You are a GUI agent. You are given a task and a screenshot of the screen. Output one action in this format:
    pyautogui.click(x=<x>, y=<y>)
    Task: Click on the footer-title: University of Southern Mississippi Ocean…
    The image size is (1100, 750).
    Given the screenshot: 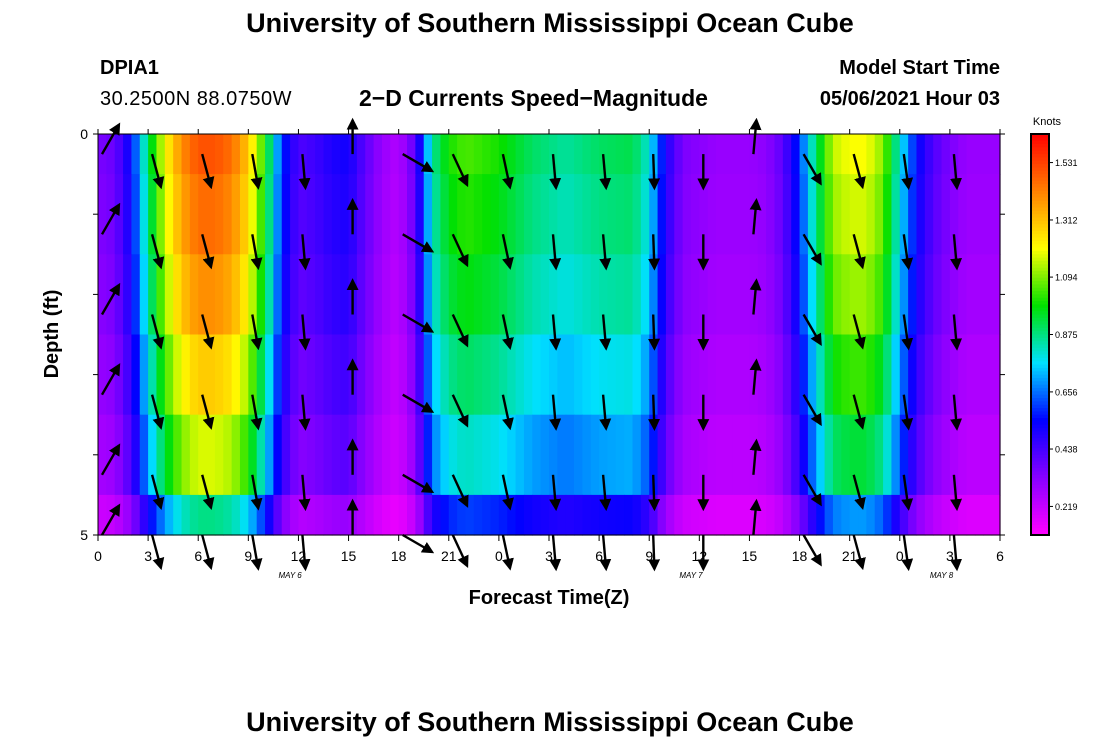 What is the action you would take?
    pyautogui.click(x=550, y=722)
    